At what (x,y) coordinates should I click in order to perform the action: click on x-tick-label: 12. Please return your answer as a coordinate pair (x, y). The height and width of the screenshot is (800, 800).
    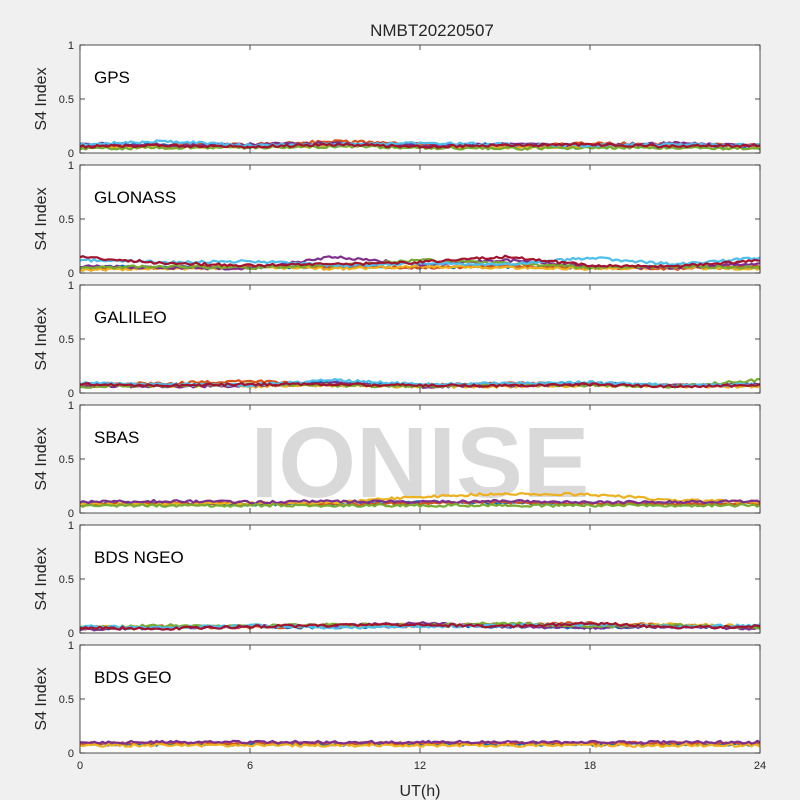
    Looking at the image, I should click on (420, 766).